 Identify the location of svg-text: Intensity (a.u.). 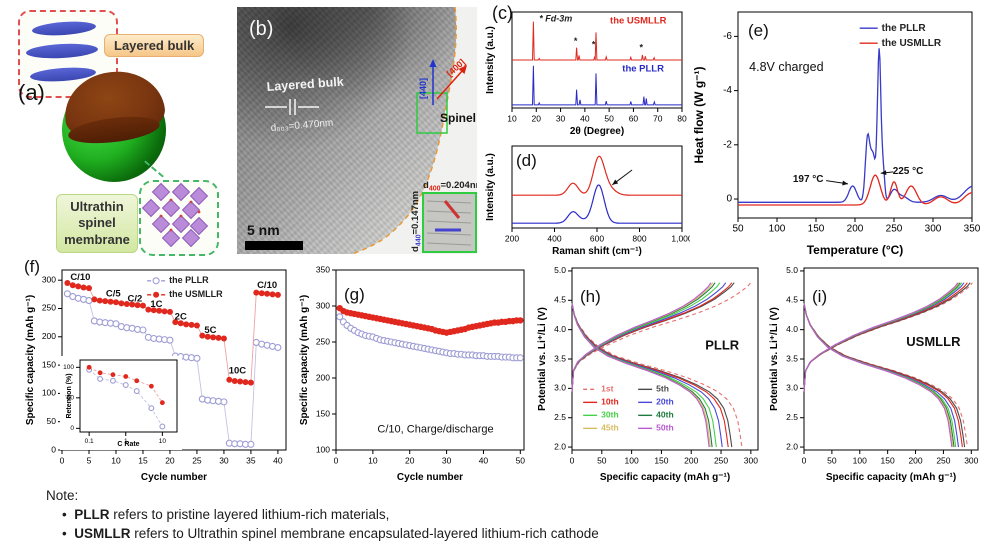
(490, 187).